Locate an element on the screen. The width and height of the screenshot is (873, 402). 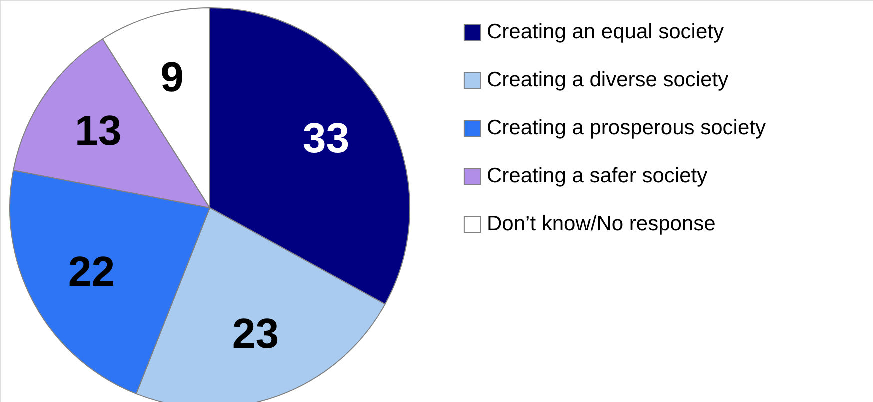
legend-label: Don’t know/No response is located at coordinates (601, 224).